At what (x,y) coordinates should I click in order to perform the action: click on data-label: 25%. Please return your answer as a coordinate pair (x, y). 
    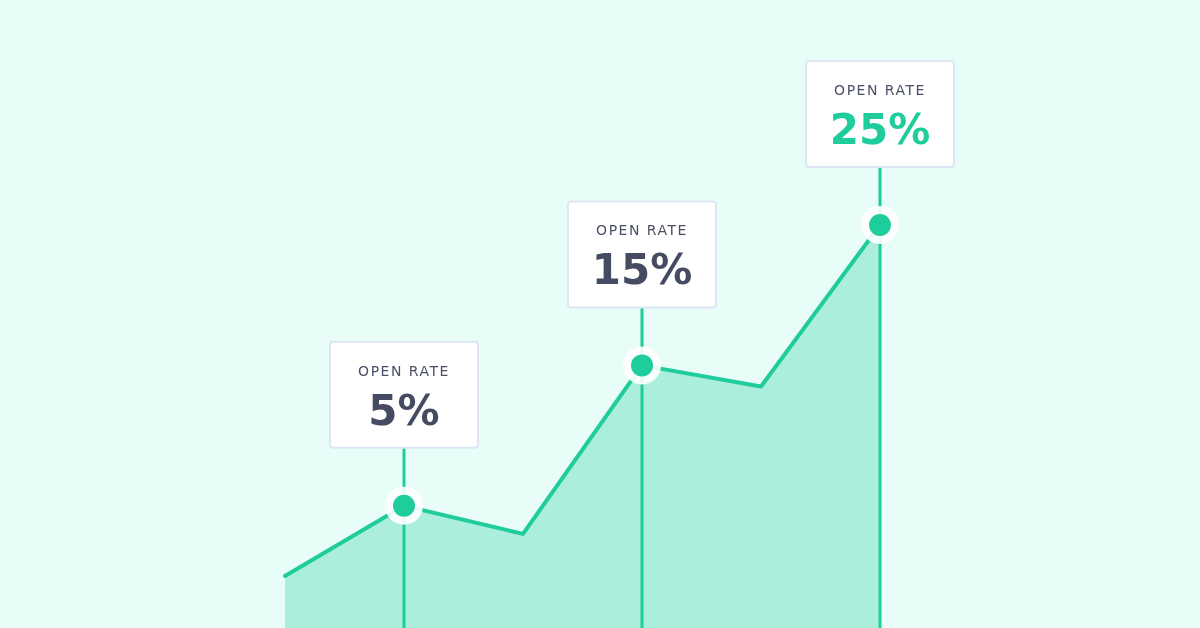
    Looking at the image, I should click on (880, 129).